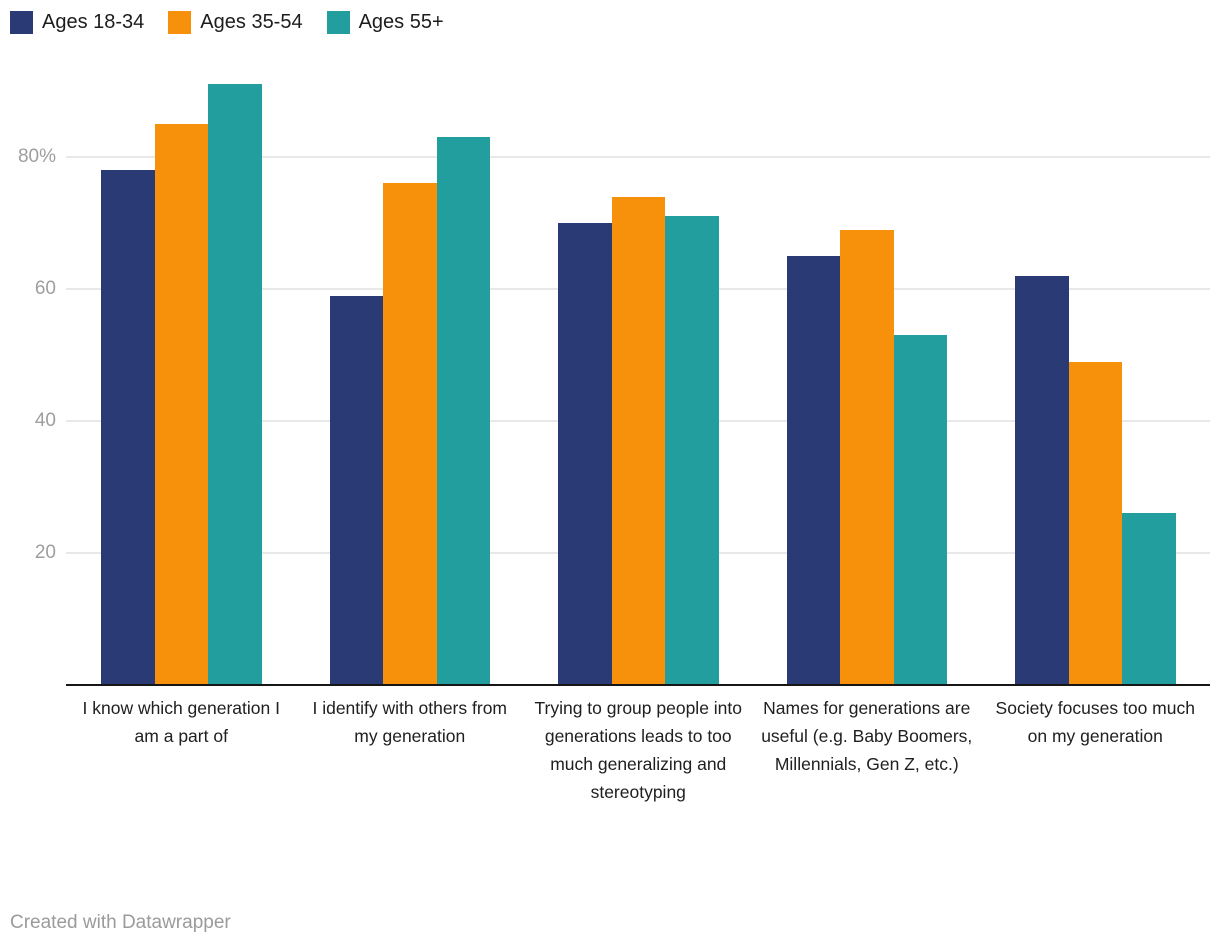 This screenshot has width=1220, height=946. Describe the element at coordinates (401, 22) in the screenshot. I see `legend-label: Ages 55+` at that location.